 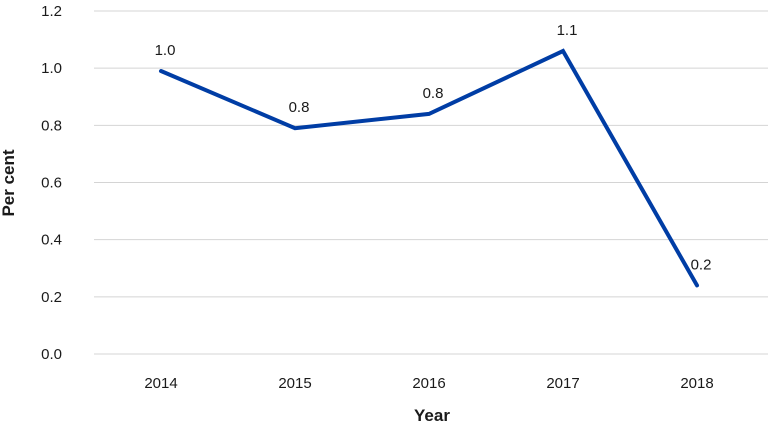 What do you see at coordinates (51, 240) in the screenshot?
I see `y-tick-label: 0.4` at bounding box center [51, 240].